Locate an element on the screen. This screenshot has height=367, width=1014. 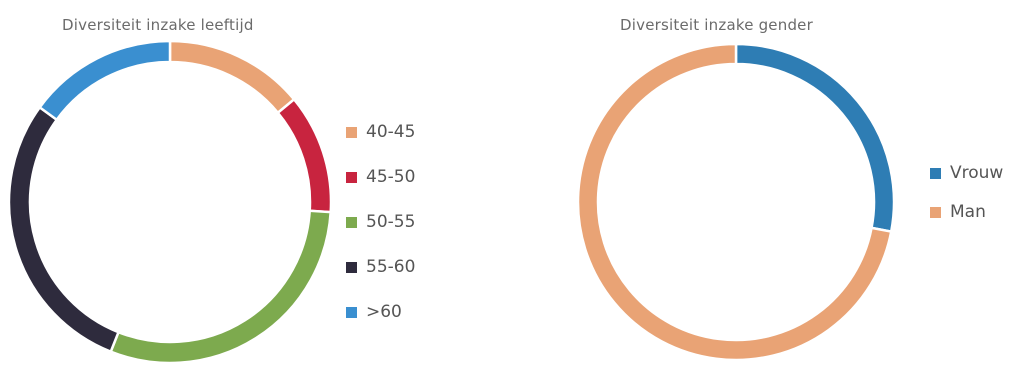
legend: Vrouw Man is located at coordinates (966, 200).